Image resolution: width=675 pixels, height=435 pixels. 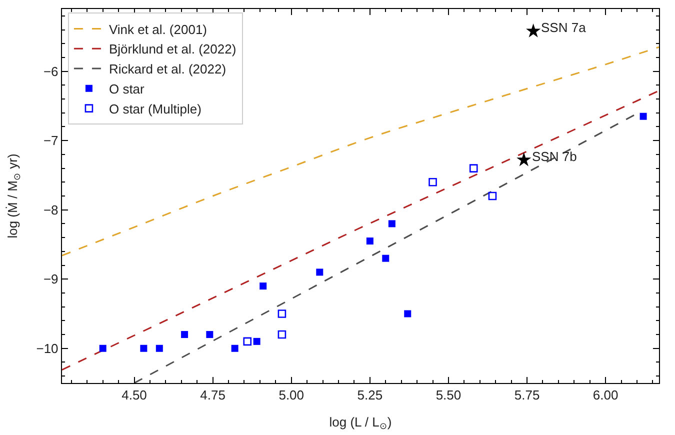 What do you see at coordinates (127, 88) in the screenshot?
I see `legend-label: O star` at bounding box center [127, 88].